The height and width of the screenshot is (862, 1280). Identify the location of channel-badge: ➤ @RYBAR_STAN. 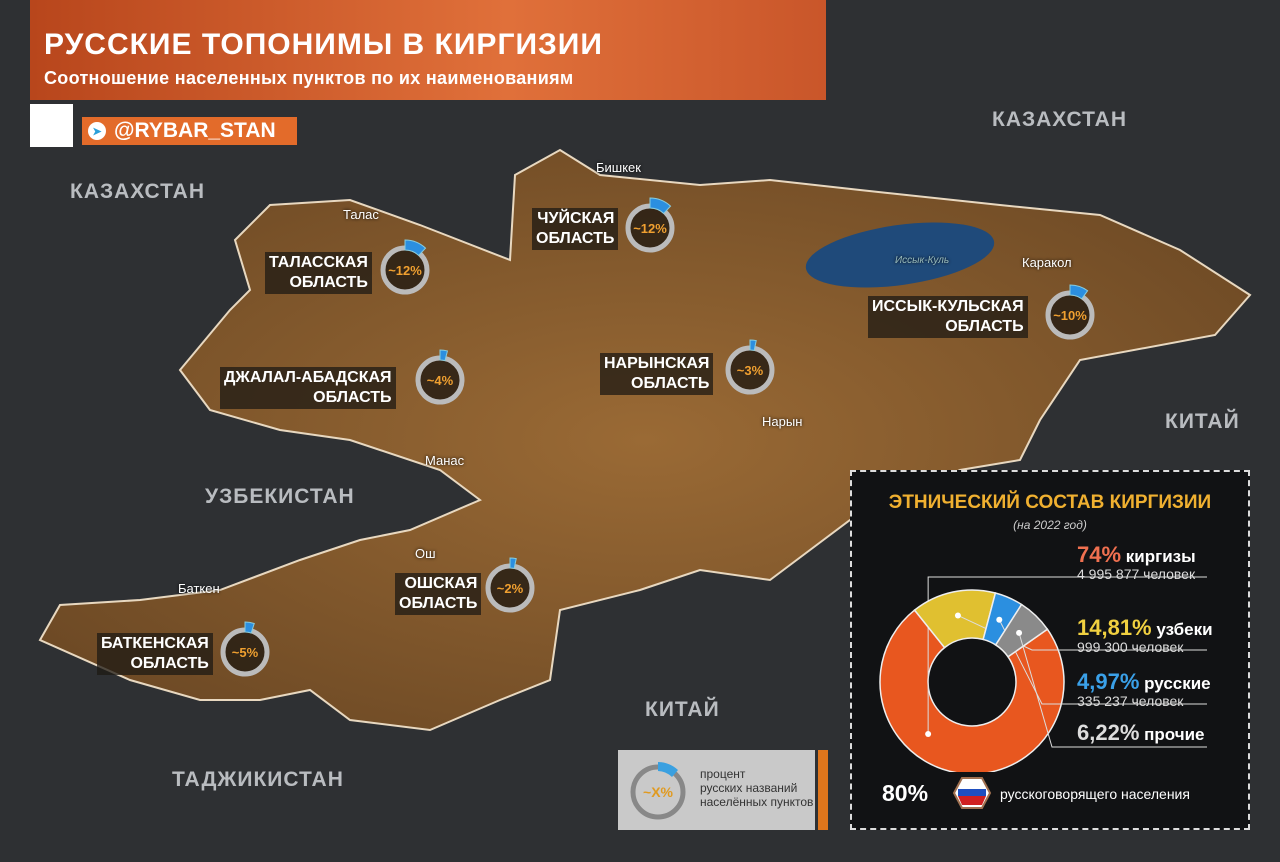
(189, 131).